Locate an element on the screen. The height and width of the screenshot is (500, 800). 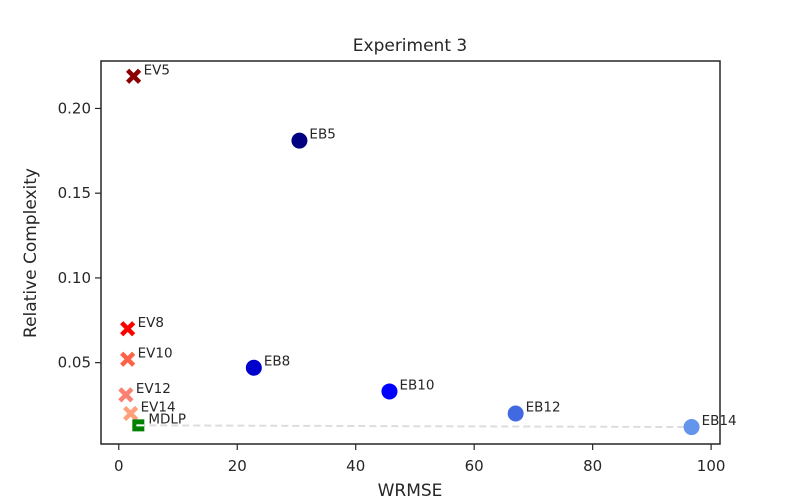
x-tick-label: 0 is located at coordinates (119, 466).